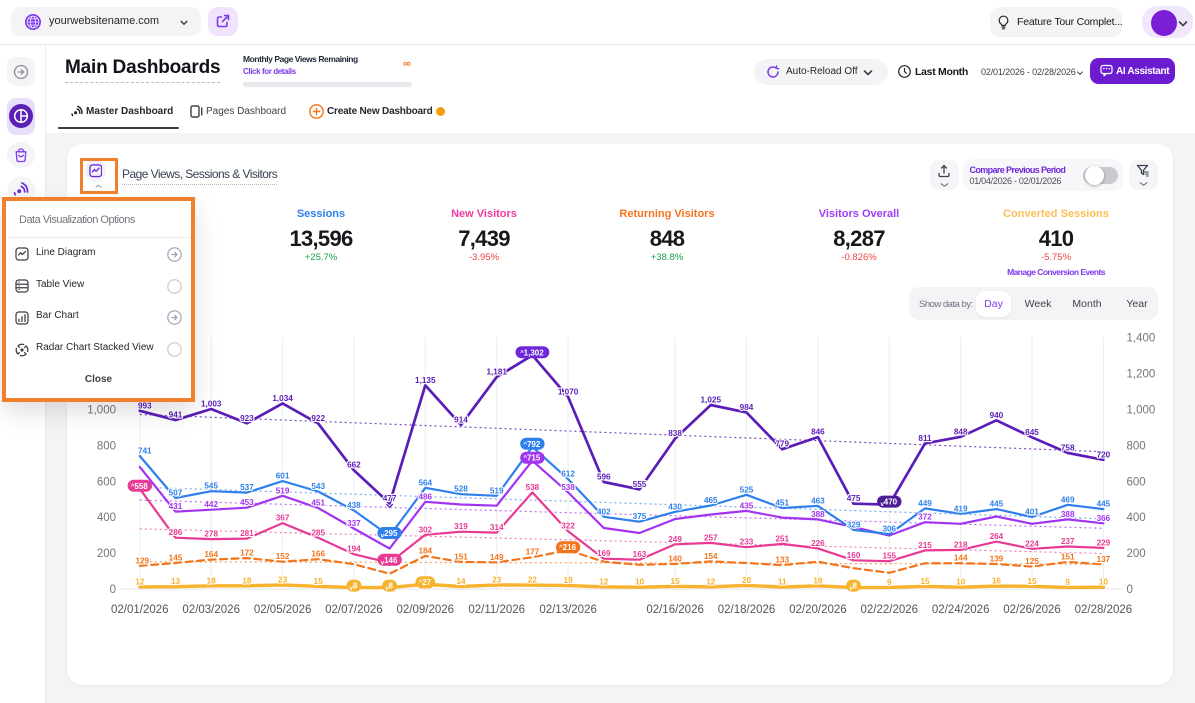 The width and height of the screenshot is (1195, 703). What do you see at coordinates (961, 508) in the screenshot?
I see `svg-text: 419` at bounding box center [961, 508].